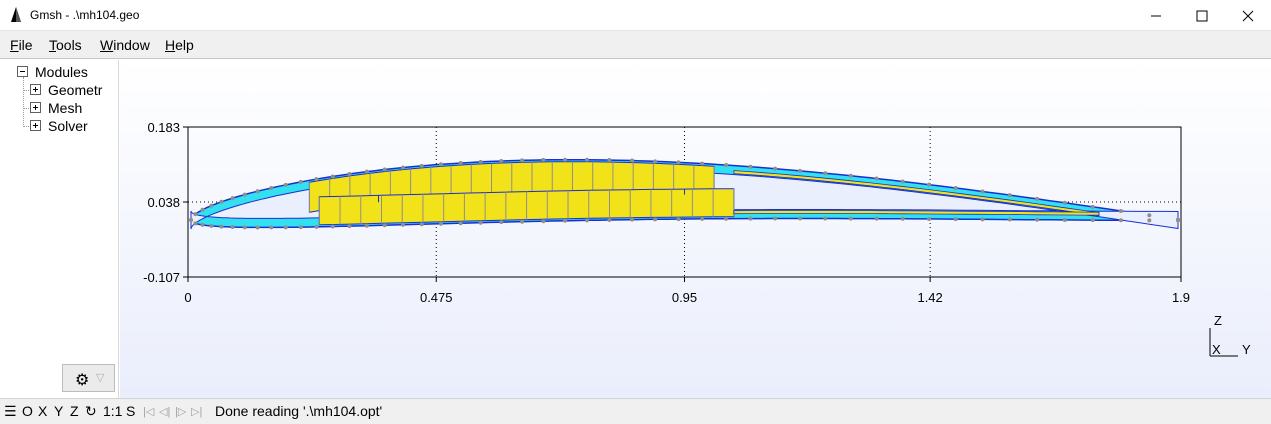  I want to click on module-tree: Modules Geometr Mesh Solver, so click(59, 229).